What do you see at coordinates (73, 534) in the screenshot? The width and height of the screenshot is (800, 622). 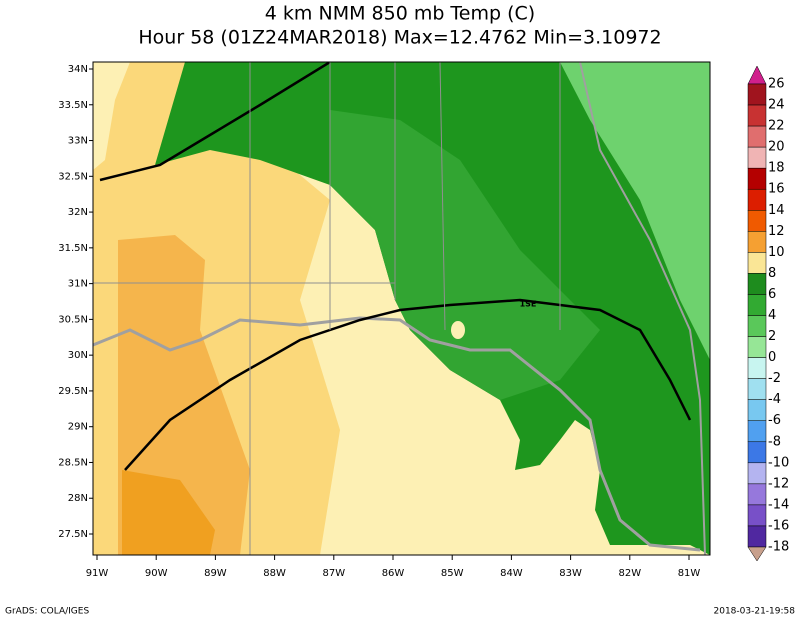 I see `lat-label: 27.5N` at bounding box center [73, 534].